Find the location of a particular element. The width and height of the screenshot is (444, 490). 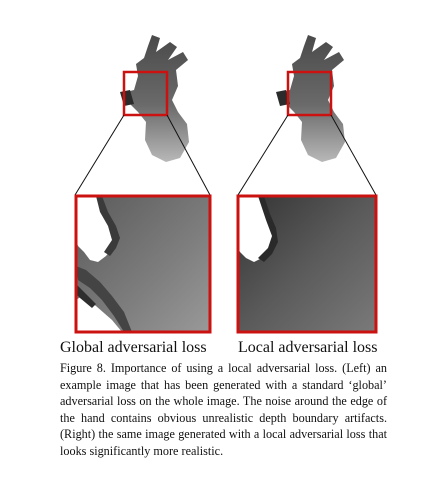

left-hand-image is located at coordinates (154, 98).